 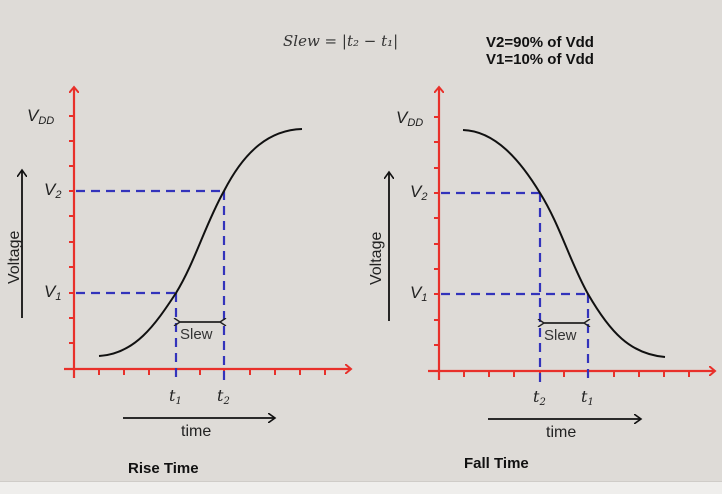 I want to click on rise-time-title: Rise Time, so click(x=163, y=468).